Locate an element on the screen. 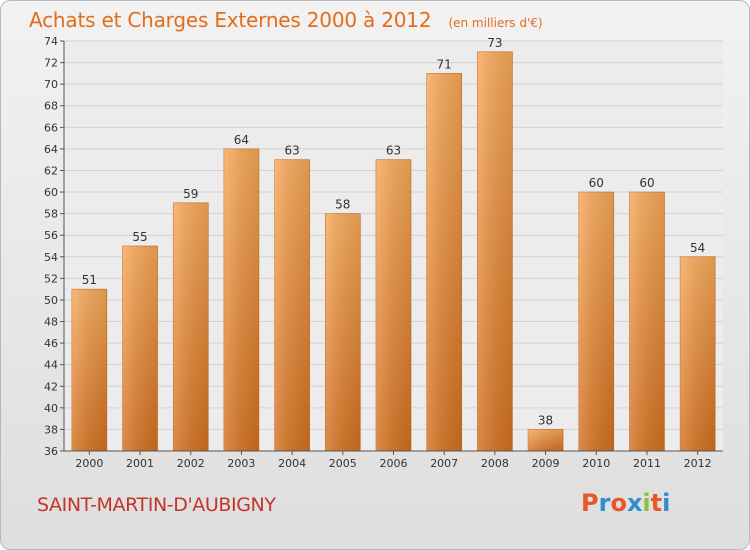 This screenshot has width=750, height=550. y-tick-label: 54 is located at coordinates (51, 257).